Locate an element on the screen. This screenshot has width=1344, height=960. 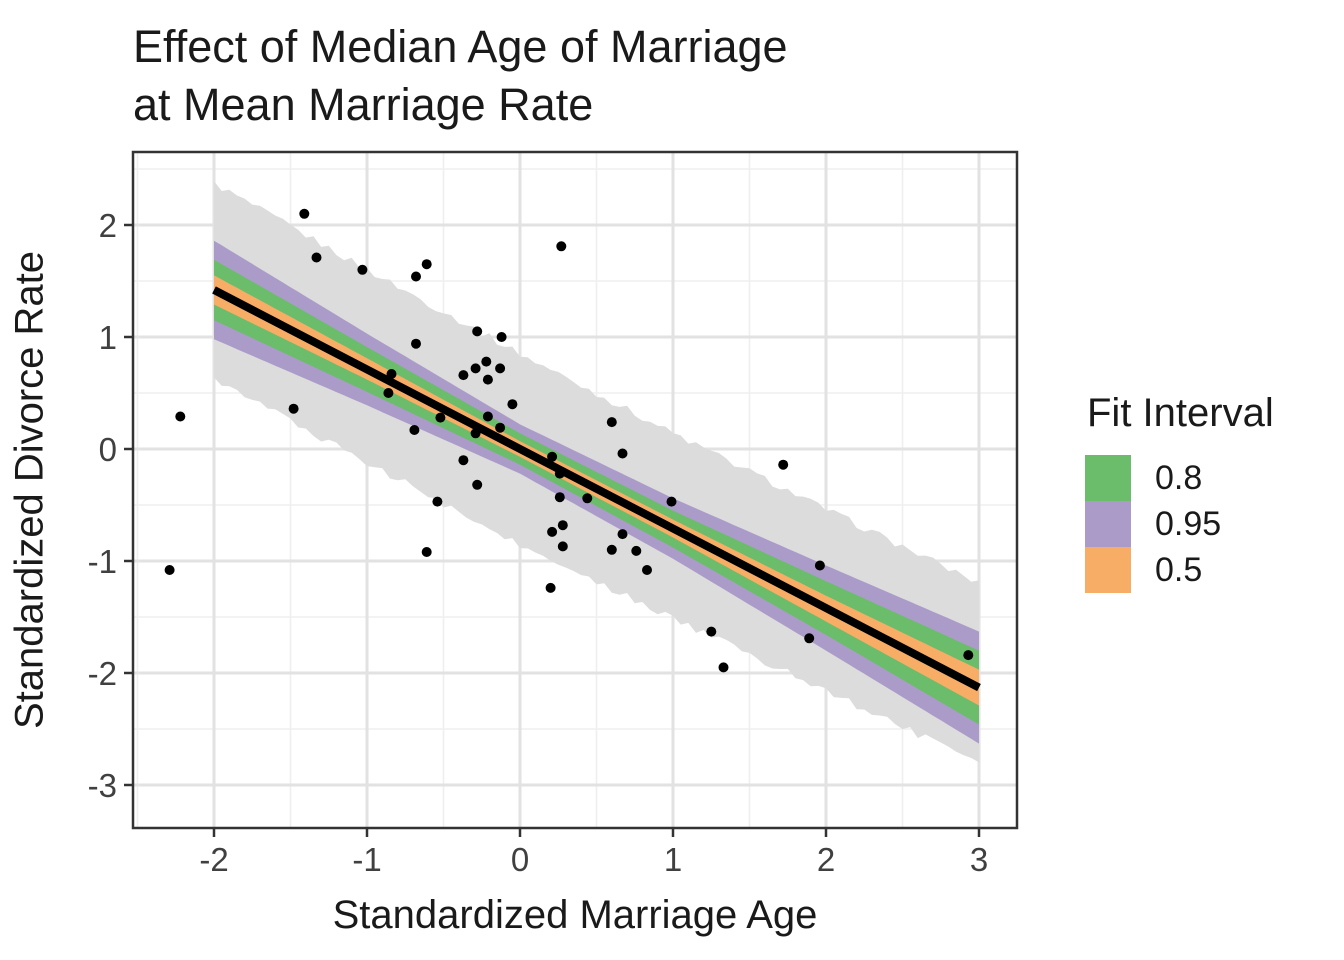
legend-label-0.95: 0.95 is located at coordinates (1188, 523).